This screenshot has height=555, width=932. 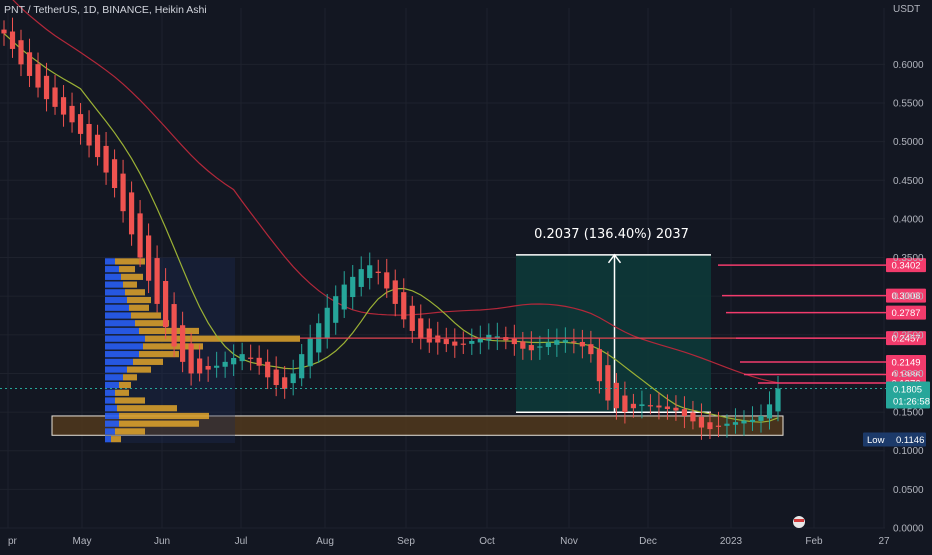 I want to click on price-level-label: 0.2787, so click(x=905, y=313).